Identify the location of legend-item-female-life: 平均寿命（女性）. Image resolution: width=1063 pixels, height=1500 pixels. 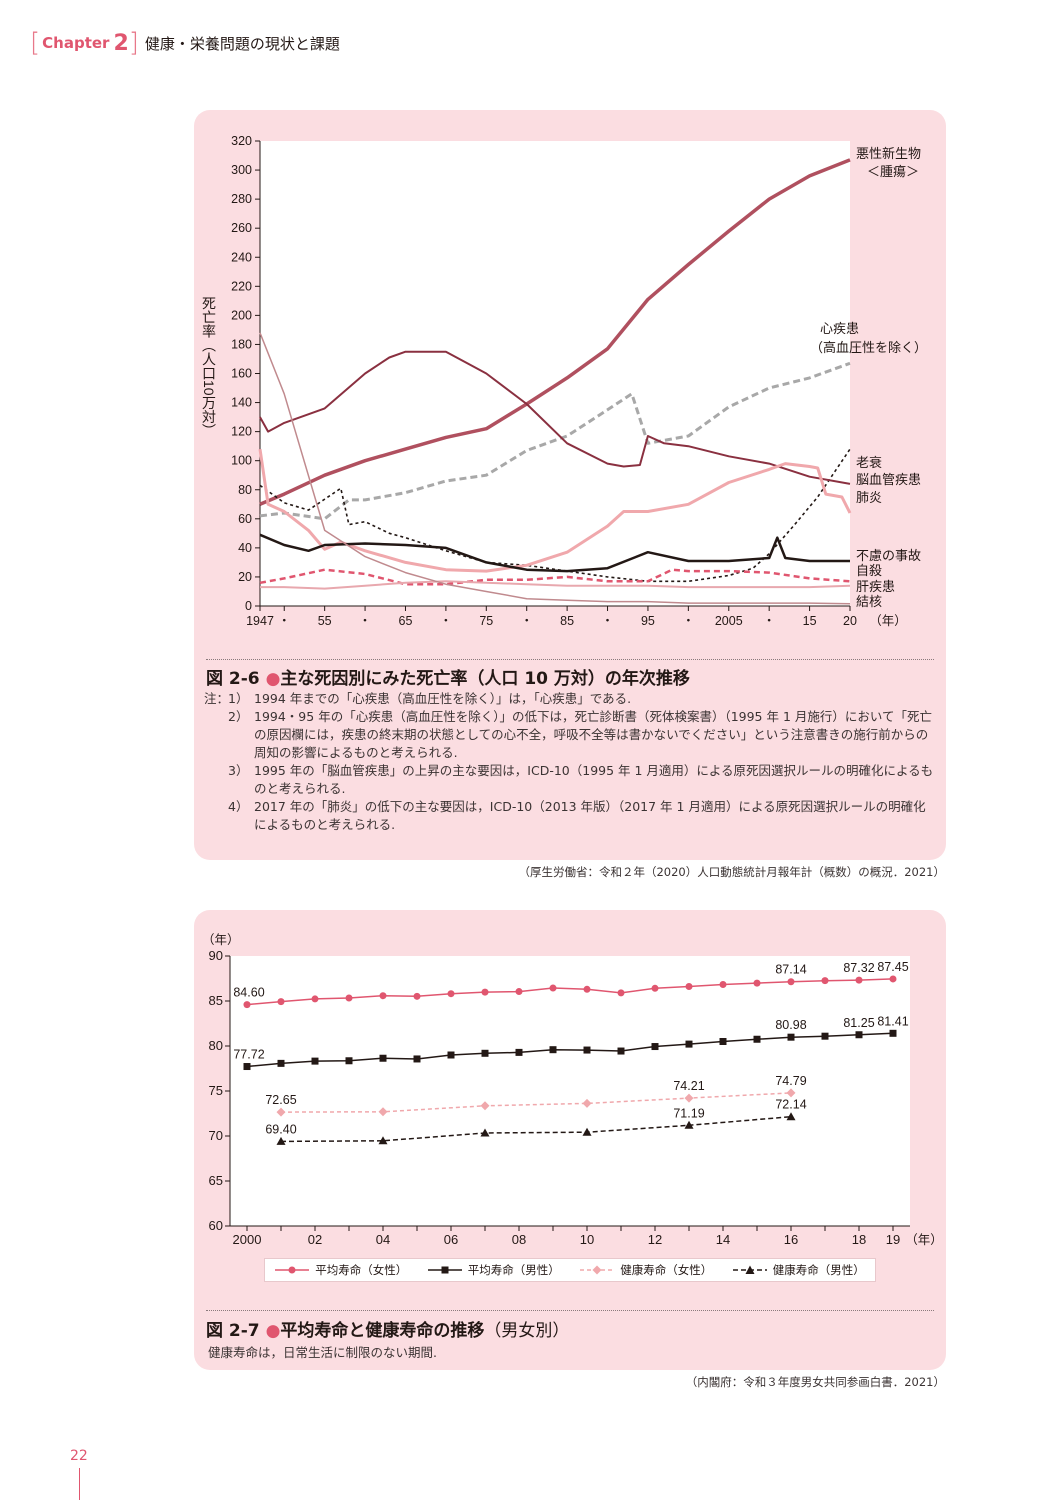
(341, 1270).